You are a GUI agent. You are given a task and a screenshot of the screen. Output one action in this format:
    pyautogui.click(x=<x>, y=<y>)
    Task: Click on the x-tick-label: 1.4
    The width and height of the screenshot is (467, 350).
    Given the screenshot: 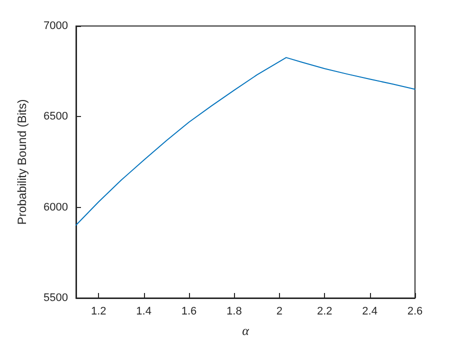 What is the action you would take?
    pyautogui.click(x=144, y=312)
    